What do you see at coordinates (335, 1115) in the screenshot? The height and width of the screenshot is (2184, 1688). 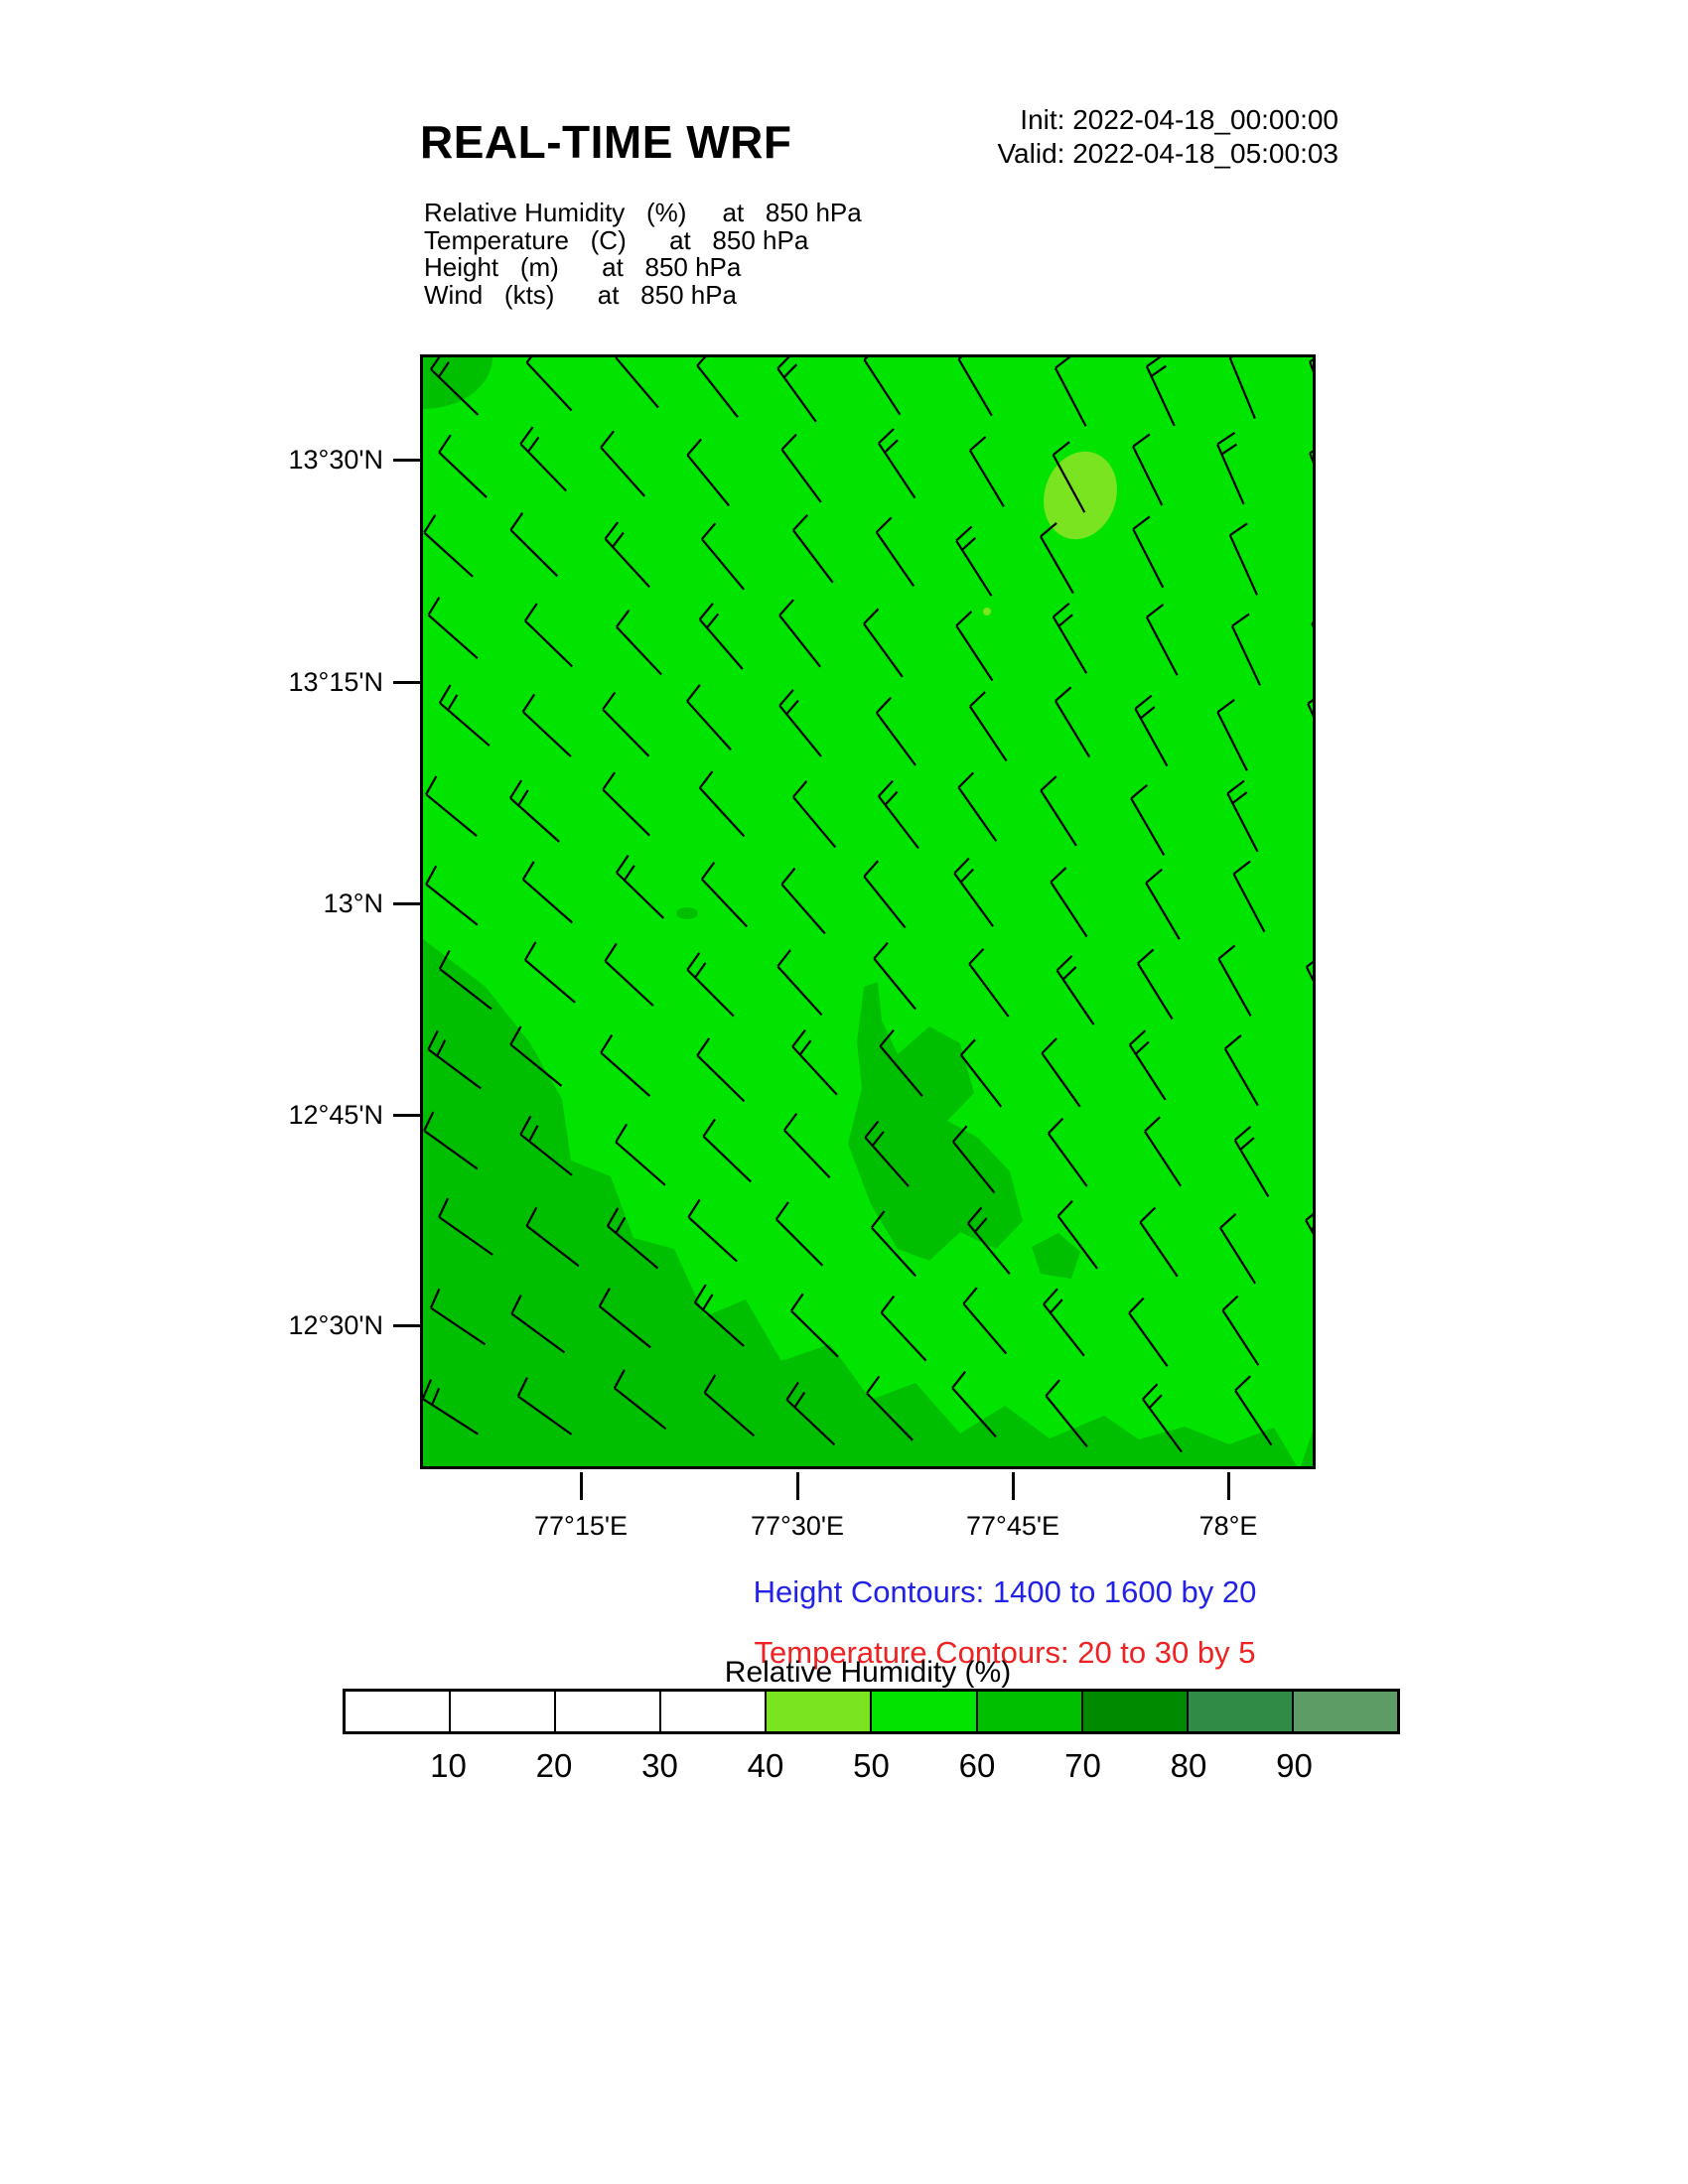 I see `lat-tick-label: 12°45'N` at bounding box center [335, 1115].